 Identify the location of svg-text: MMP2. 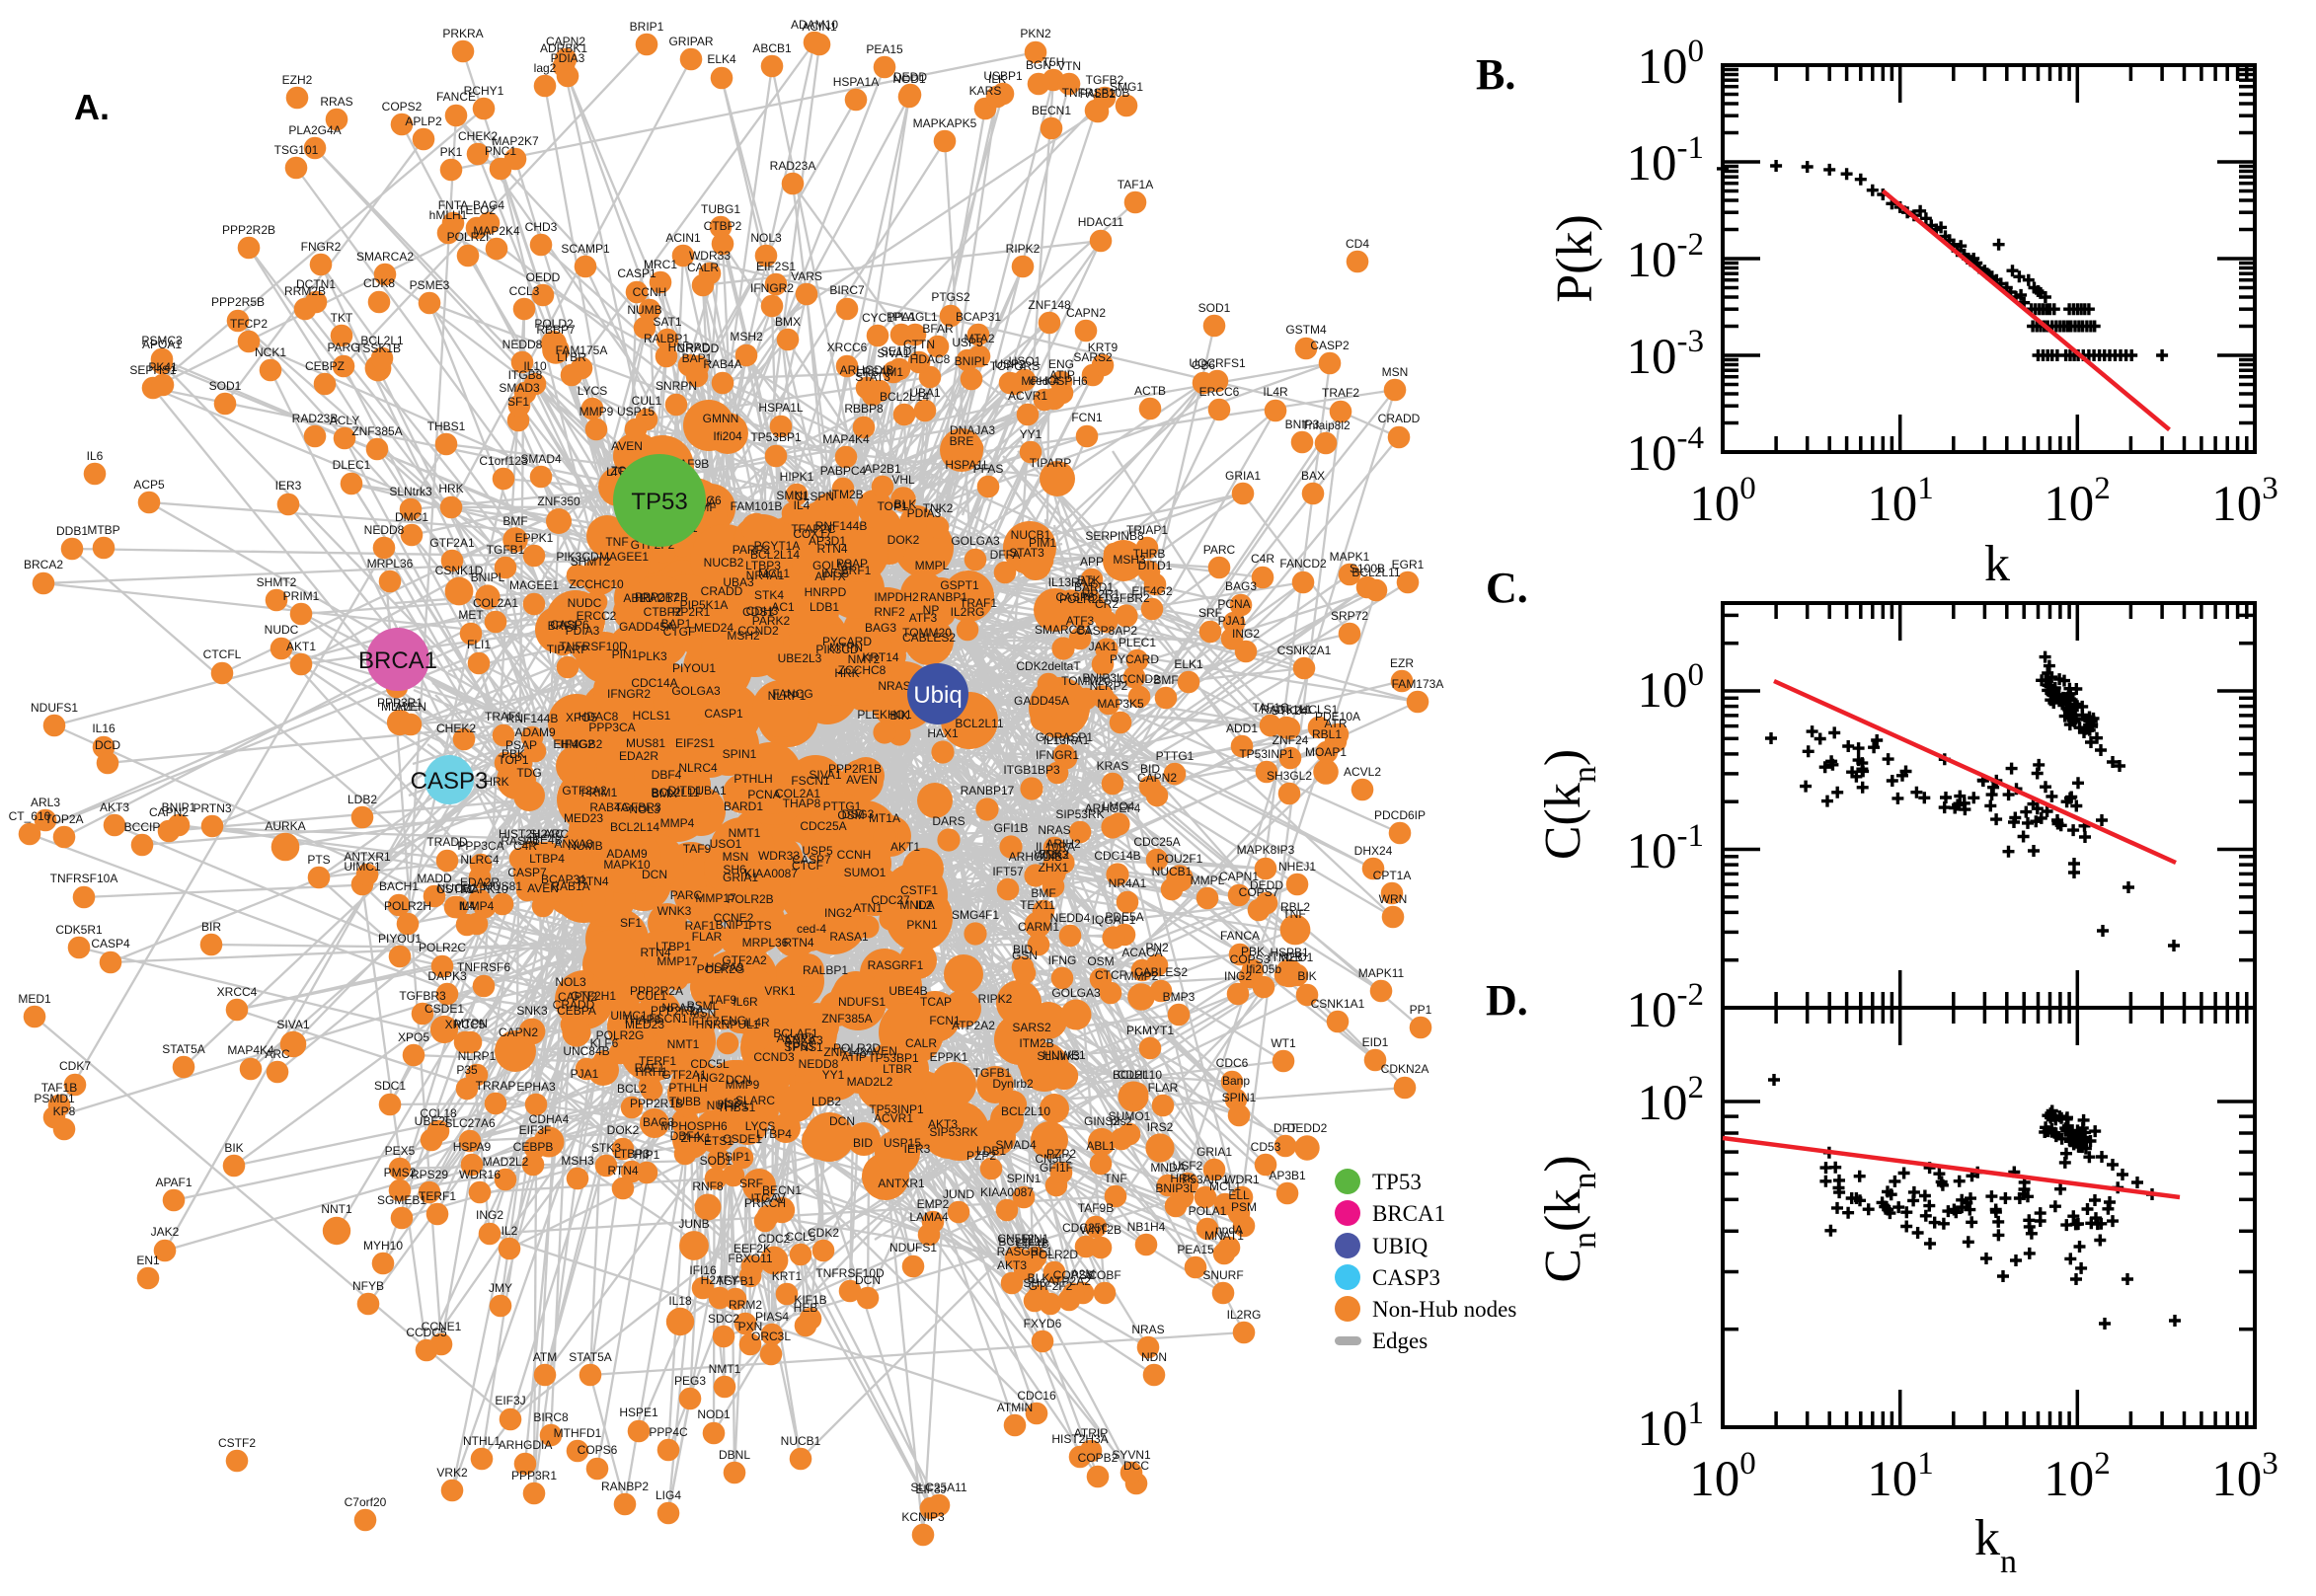
(1141, 976).